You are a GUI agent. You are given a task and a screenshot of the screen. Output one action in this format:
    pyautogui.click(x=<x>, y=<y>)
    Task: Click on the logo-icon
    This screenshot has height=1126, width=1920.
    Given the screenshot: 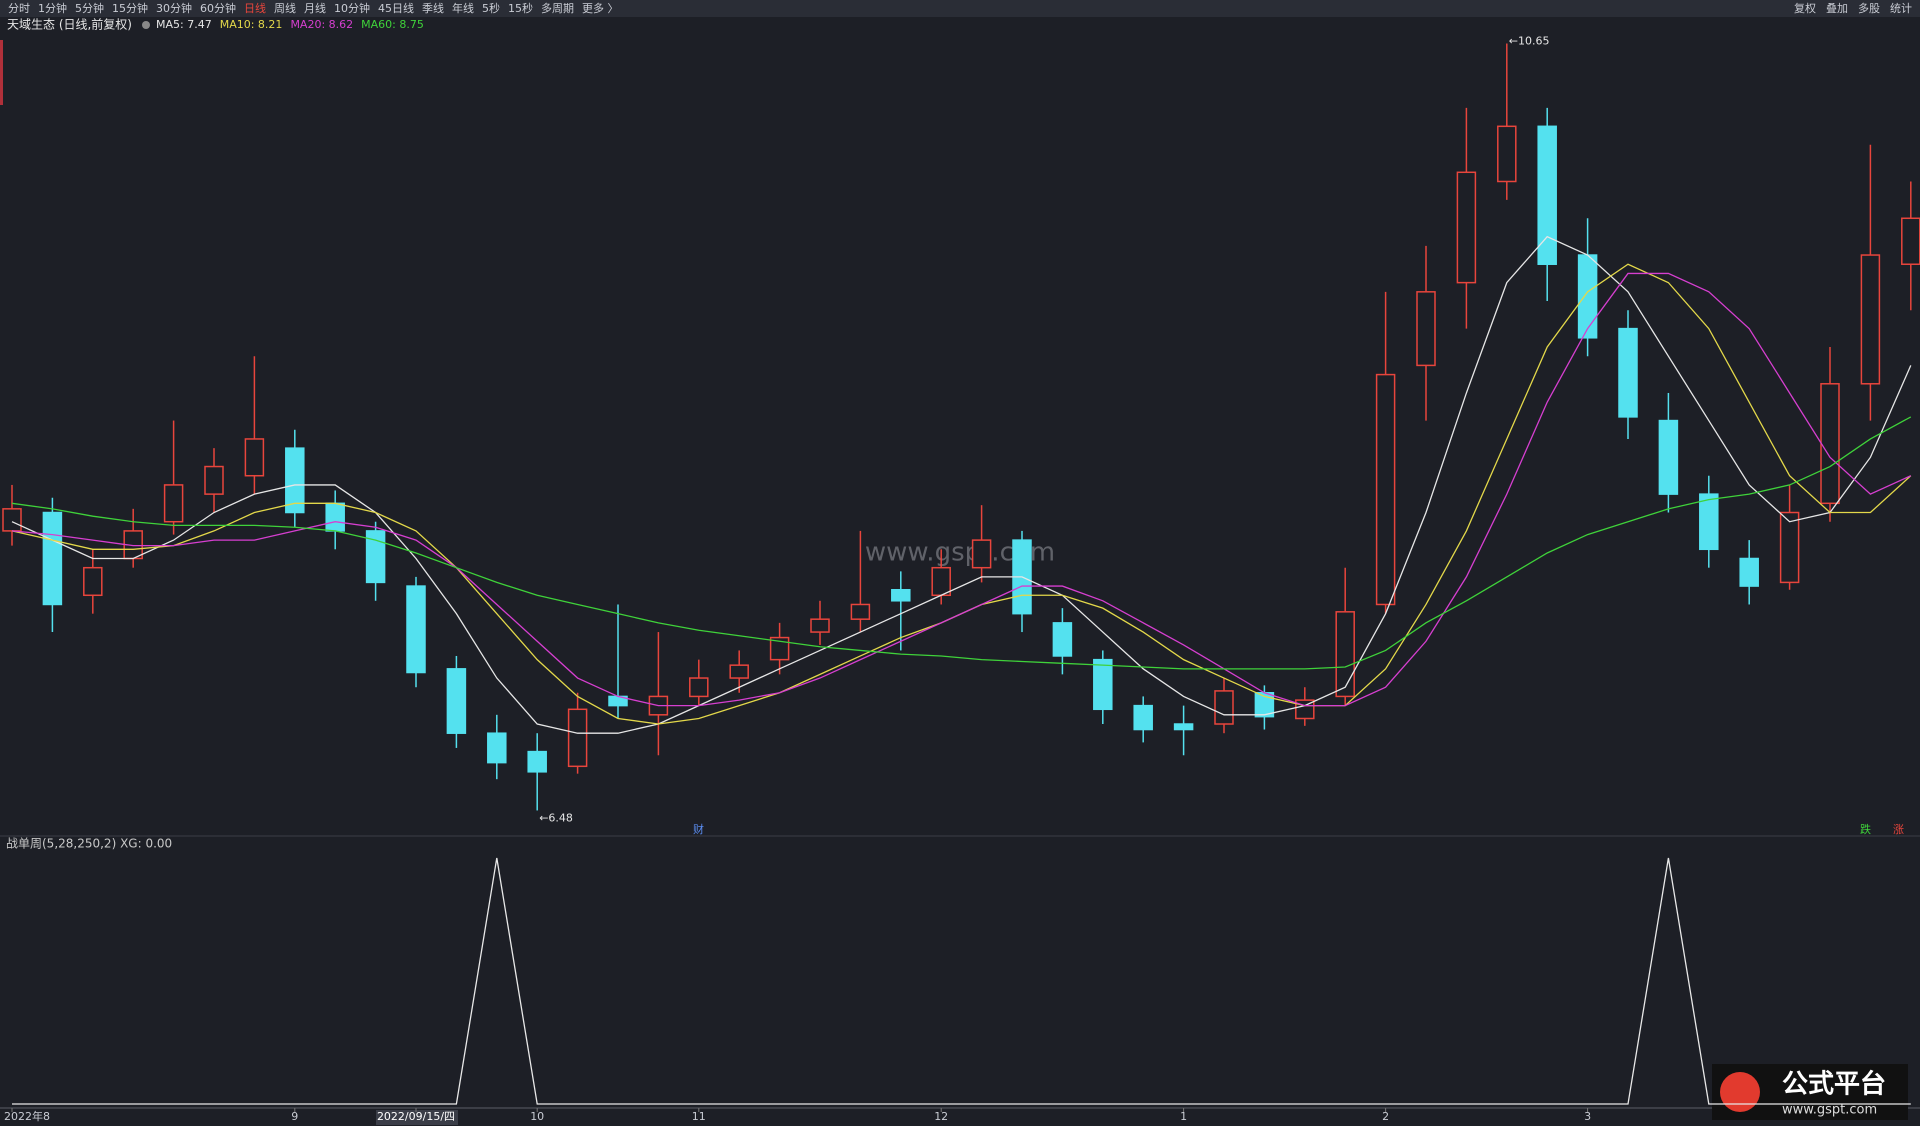 What is the action you would take?
    pyautogui.click(x=1740, y=1092)
    